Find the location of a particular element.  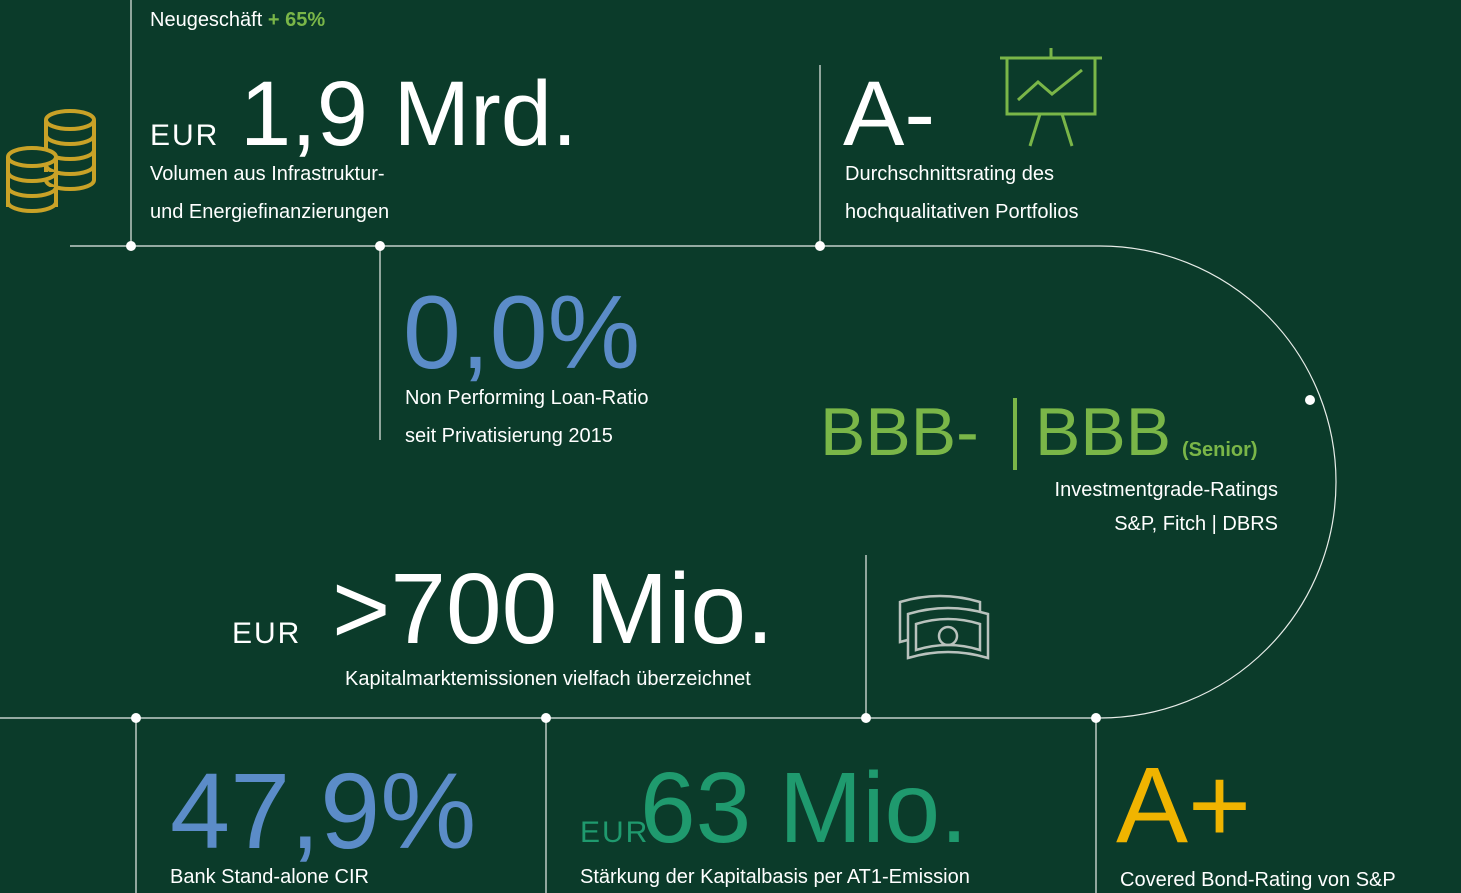

kpi-value: 63 Mio. is located at coordinates (804, 808).